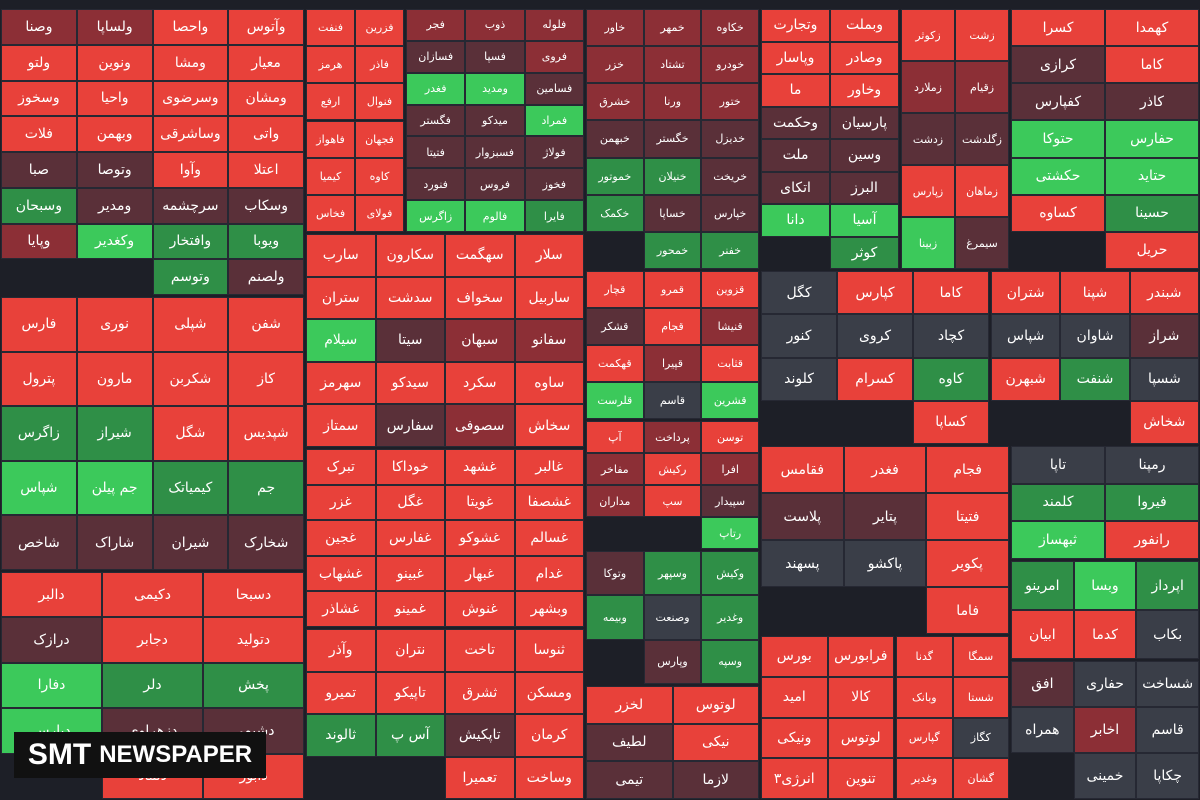  What do you see at coordinates (39, 205) in the screenshot?
I see `stock-tile: وسبحان` at bounding box center [39, 205].